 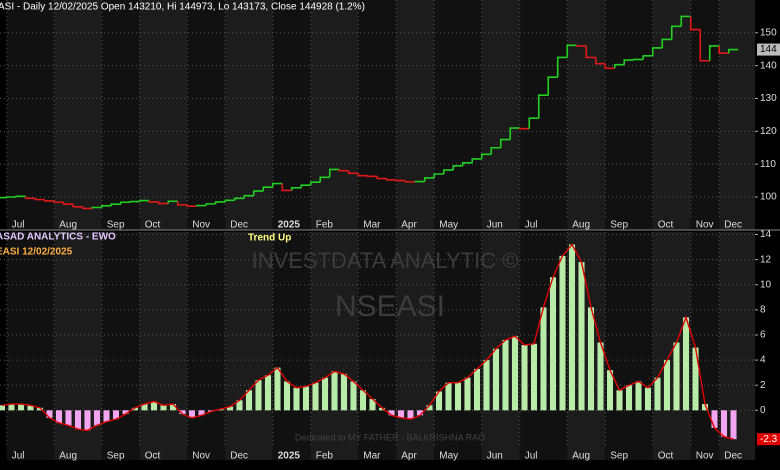 What do you see at coordinates (768, 164) in the screenshot?
I see `y-tick-label: 110` at bounding box center [768, 164].